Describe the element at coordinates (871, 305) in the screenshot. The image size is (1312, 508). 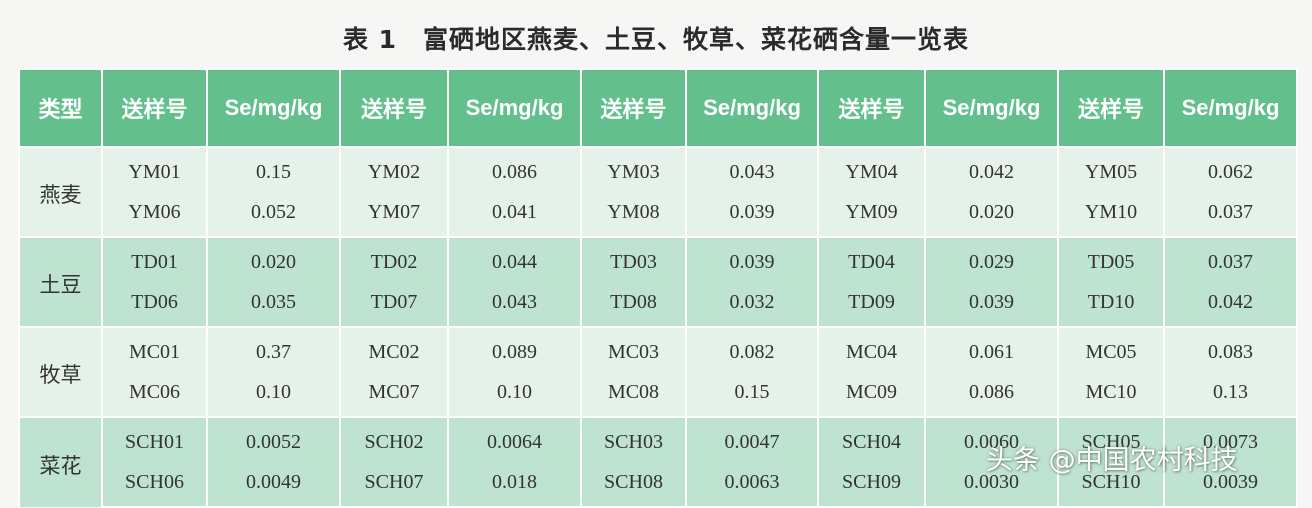
I see `sample-no-cell: TD09` at that location.